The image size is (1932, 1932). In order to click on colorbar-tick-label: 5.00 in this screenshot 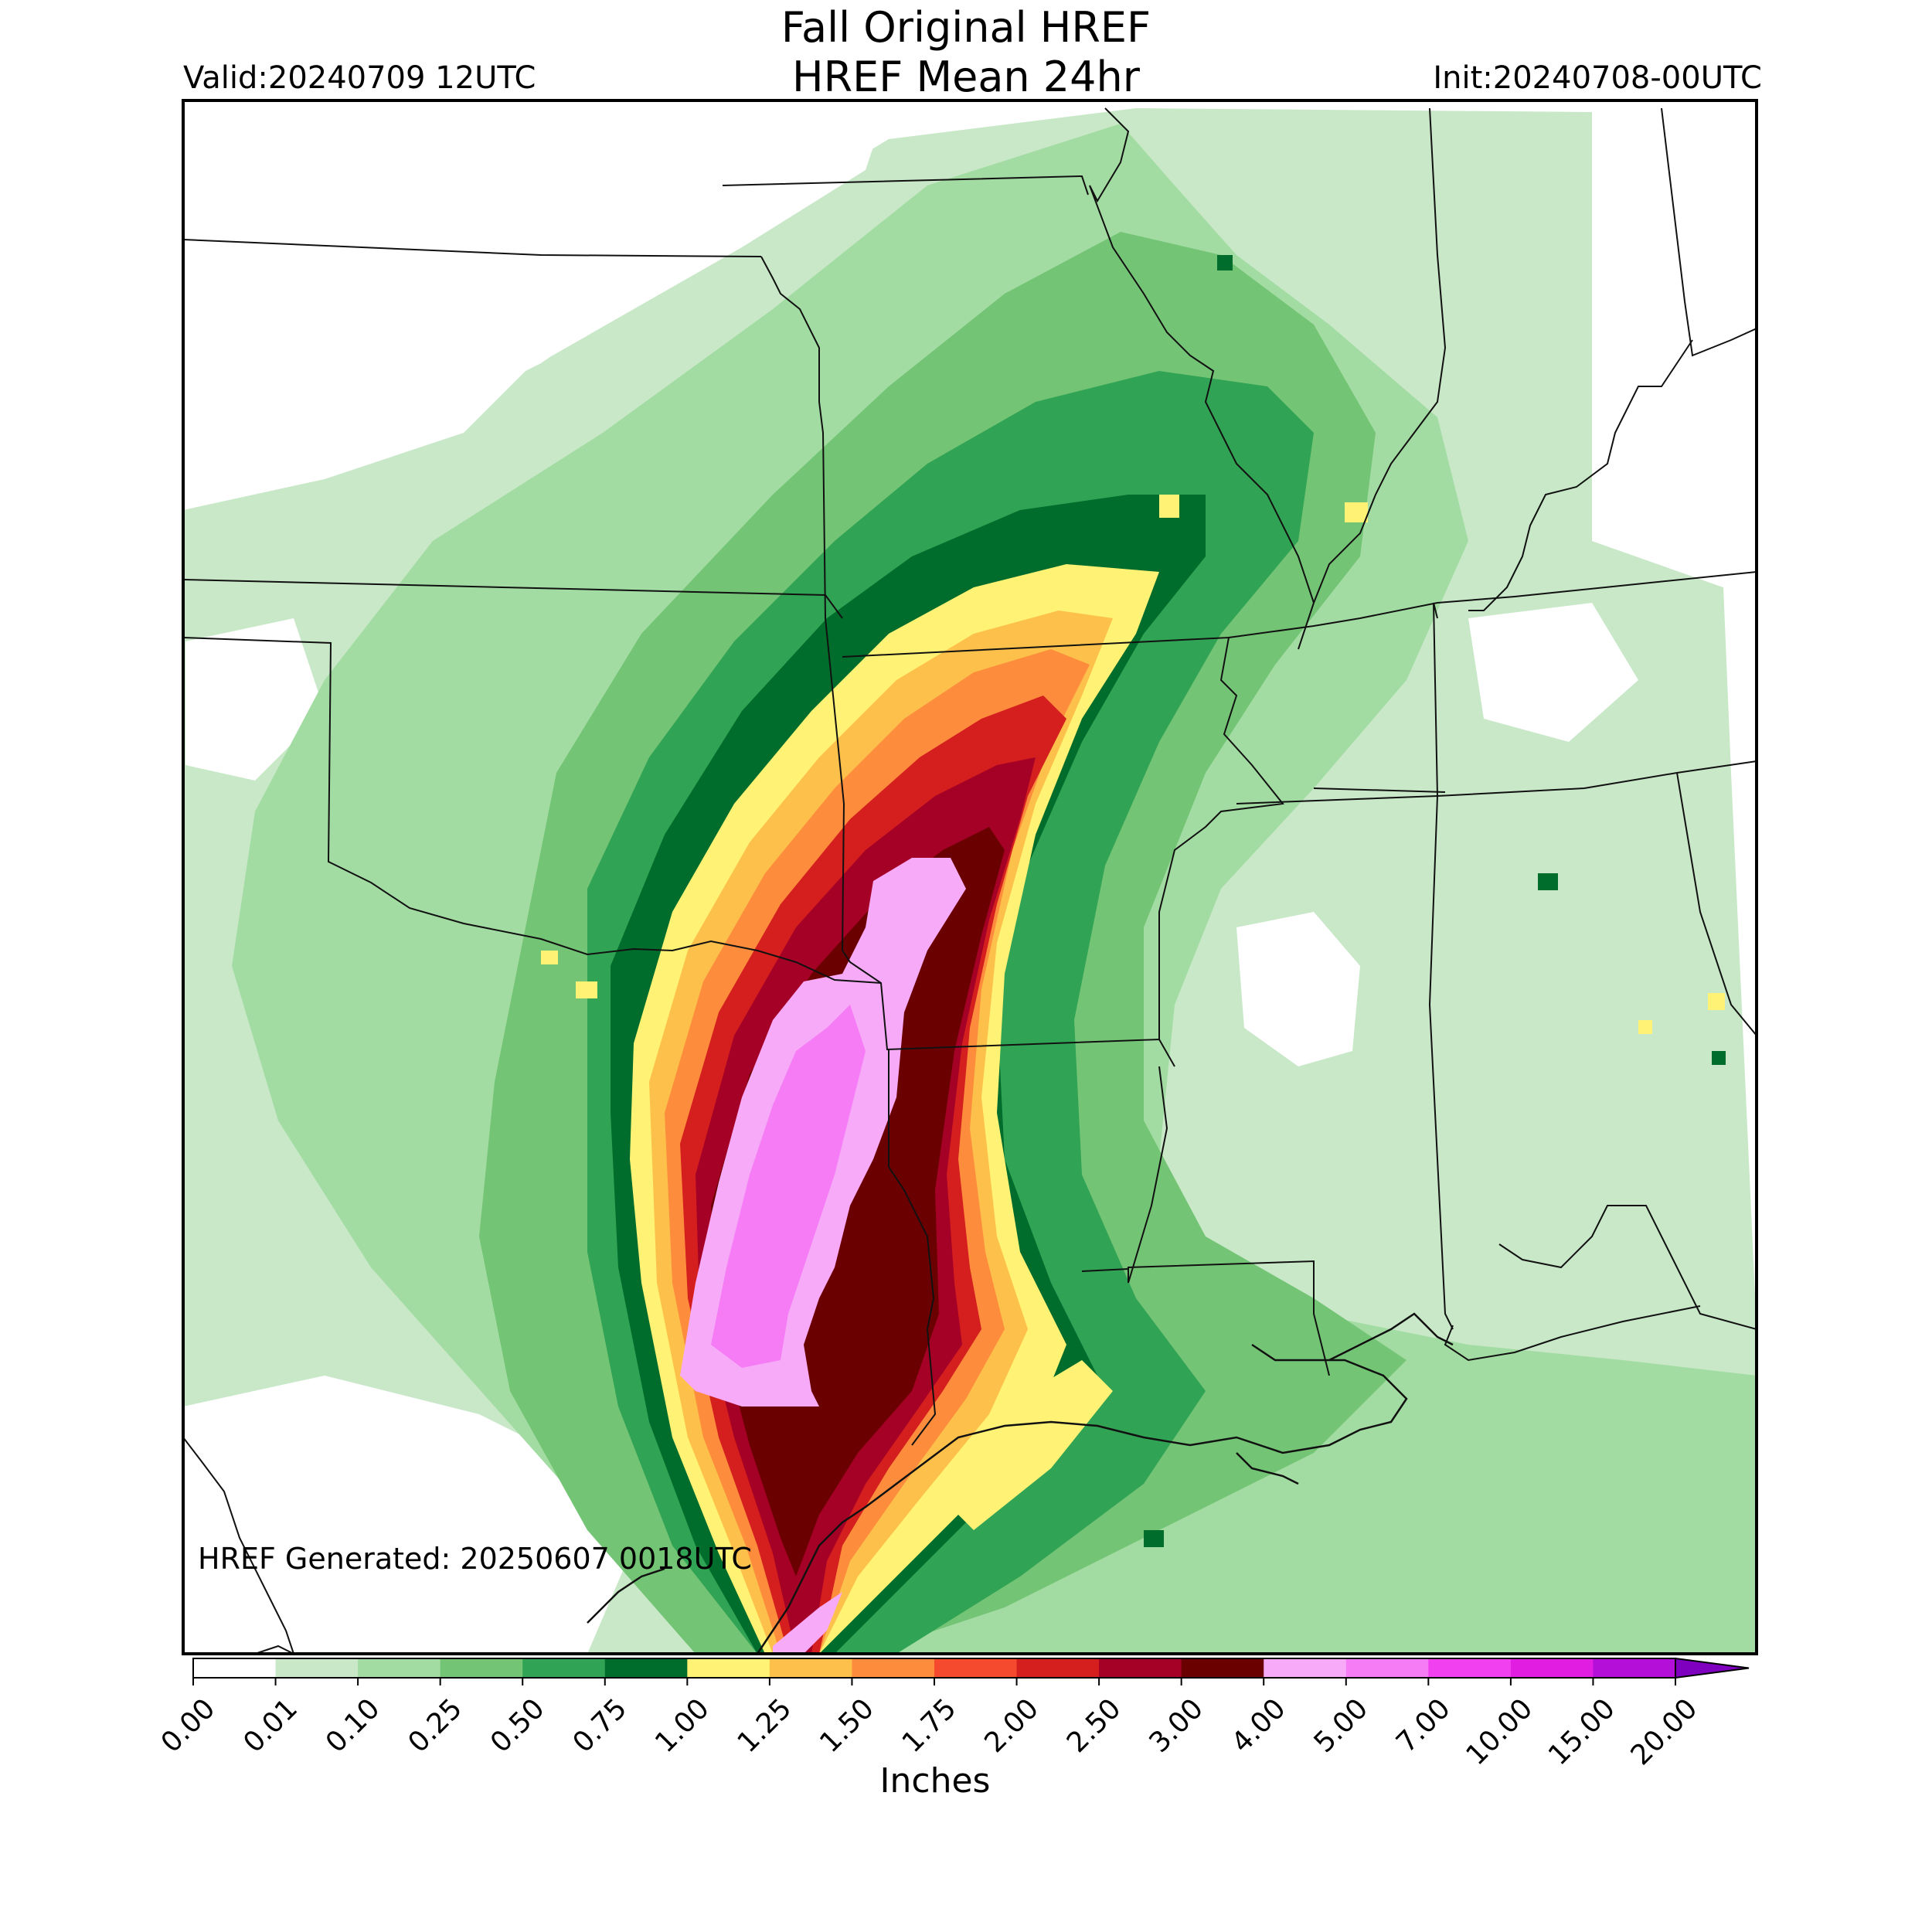, I will do `click(1341, 1726)`.